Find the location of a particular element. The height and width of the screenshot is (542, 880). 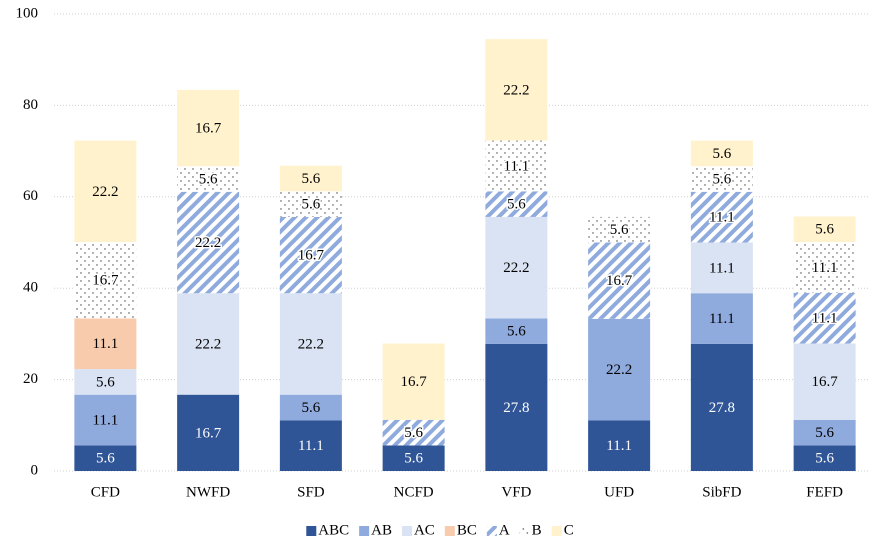

x-tick-label: FEFD is located at coordinates (824, 492).